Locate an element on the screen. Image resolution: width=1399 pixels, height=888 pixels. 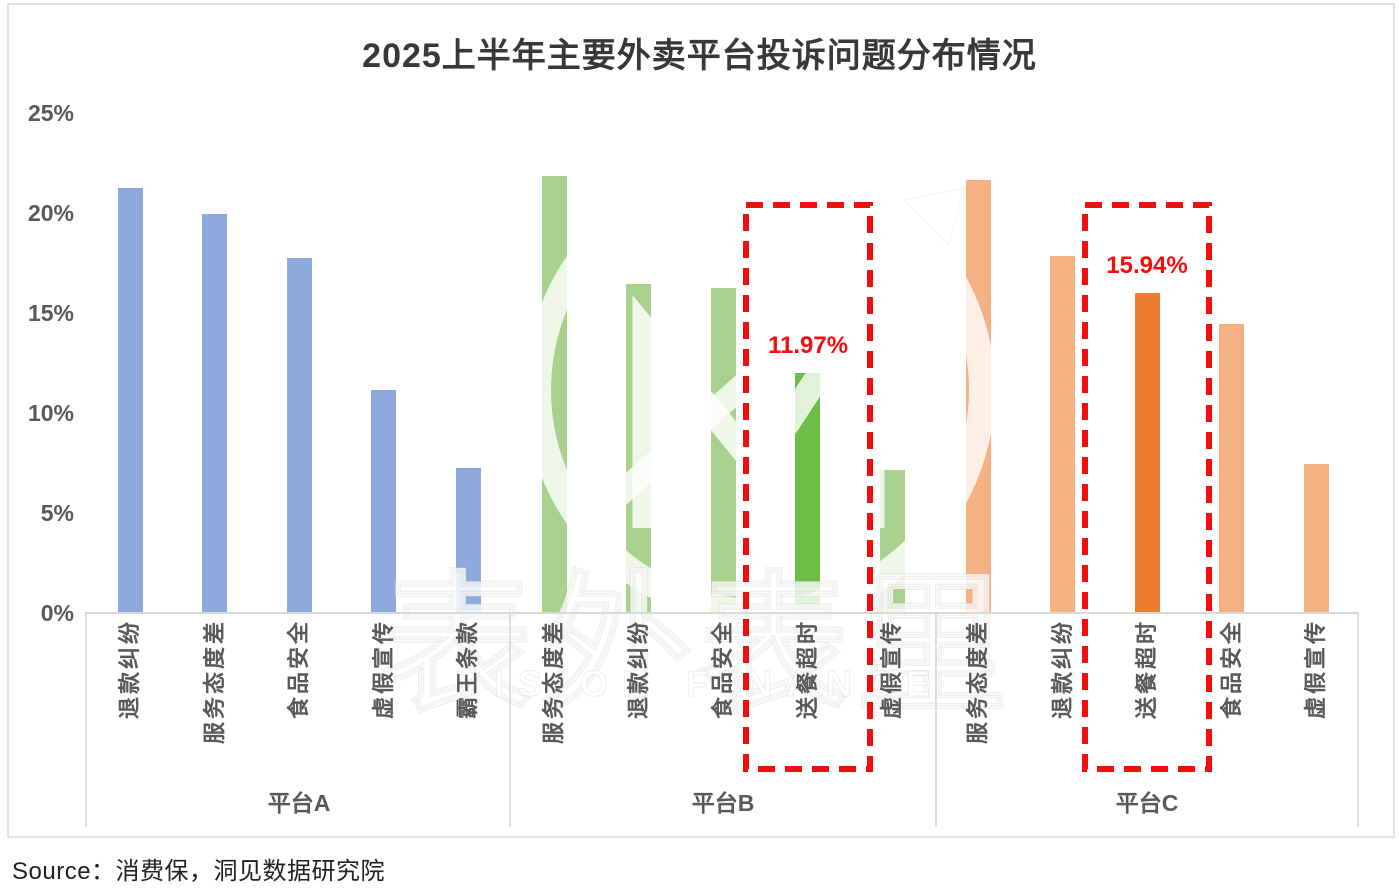
highlight-value-label: 15.94% is located at coordinates (1147, 265).